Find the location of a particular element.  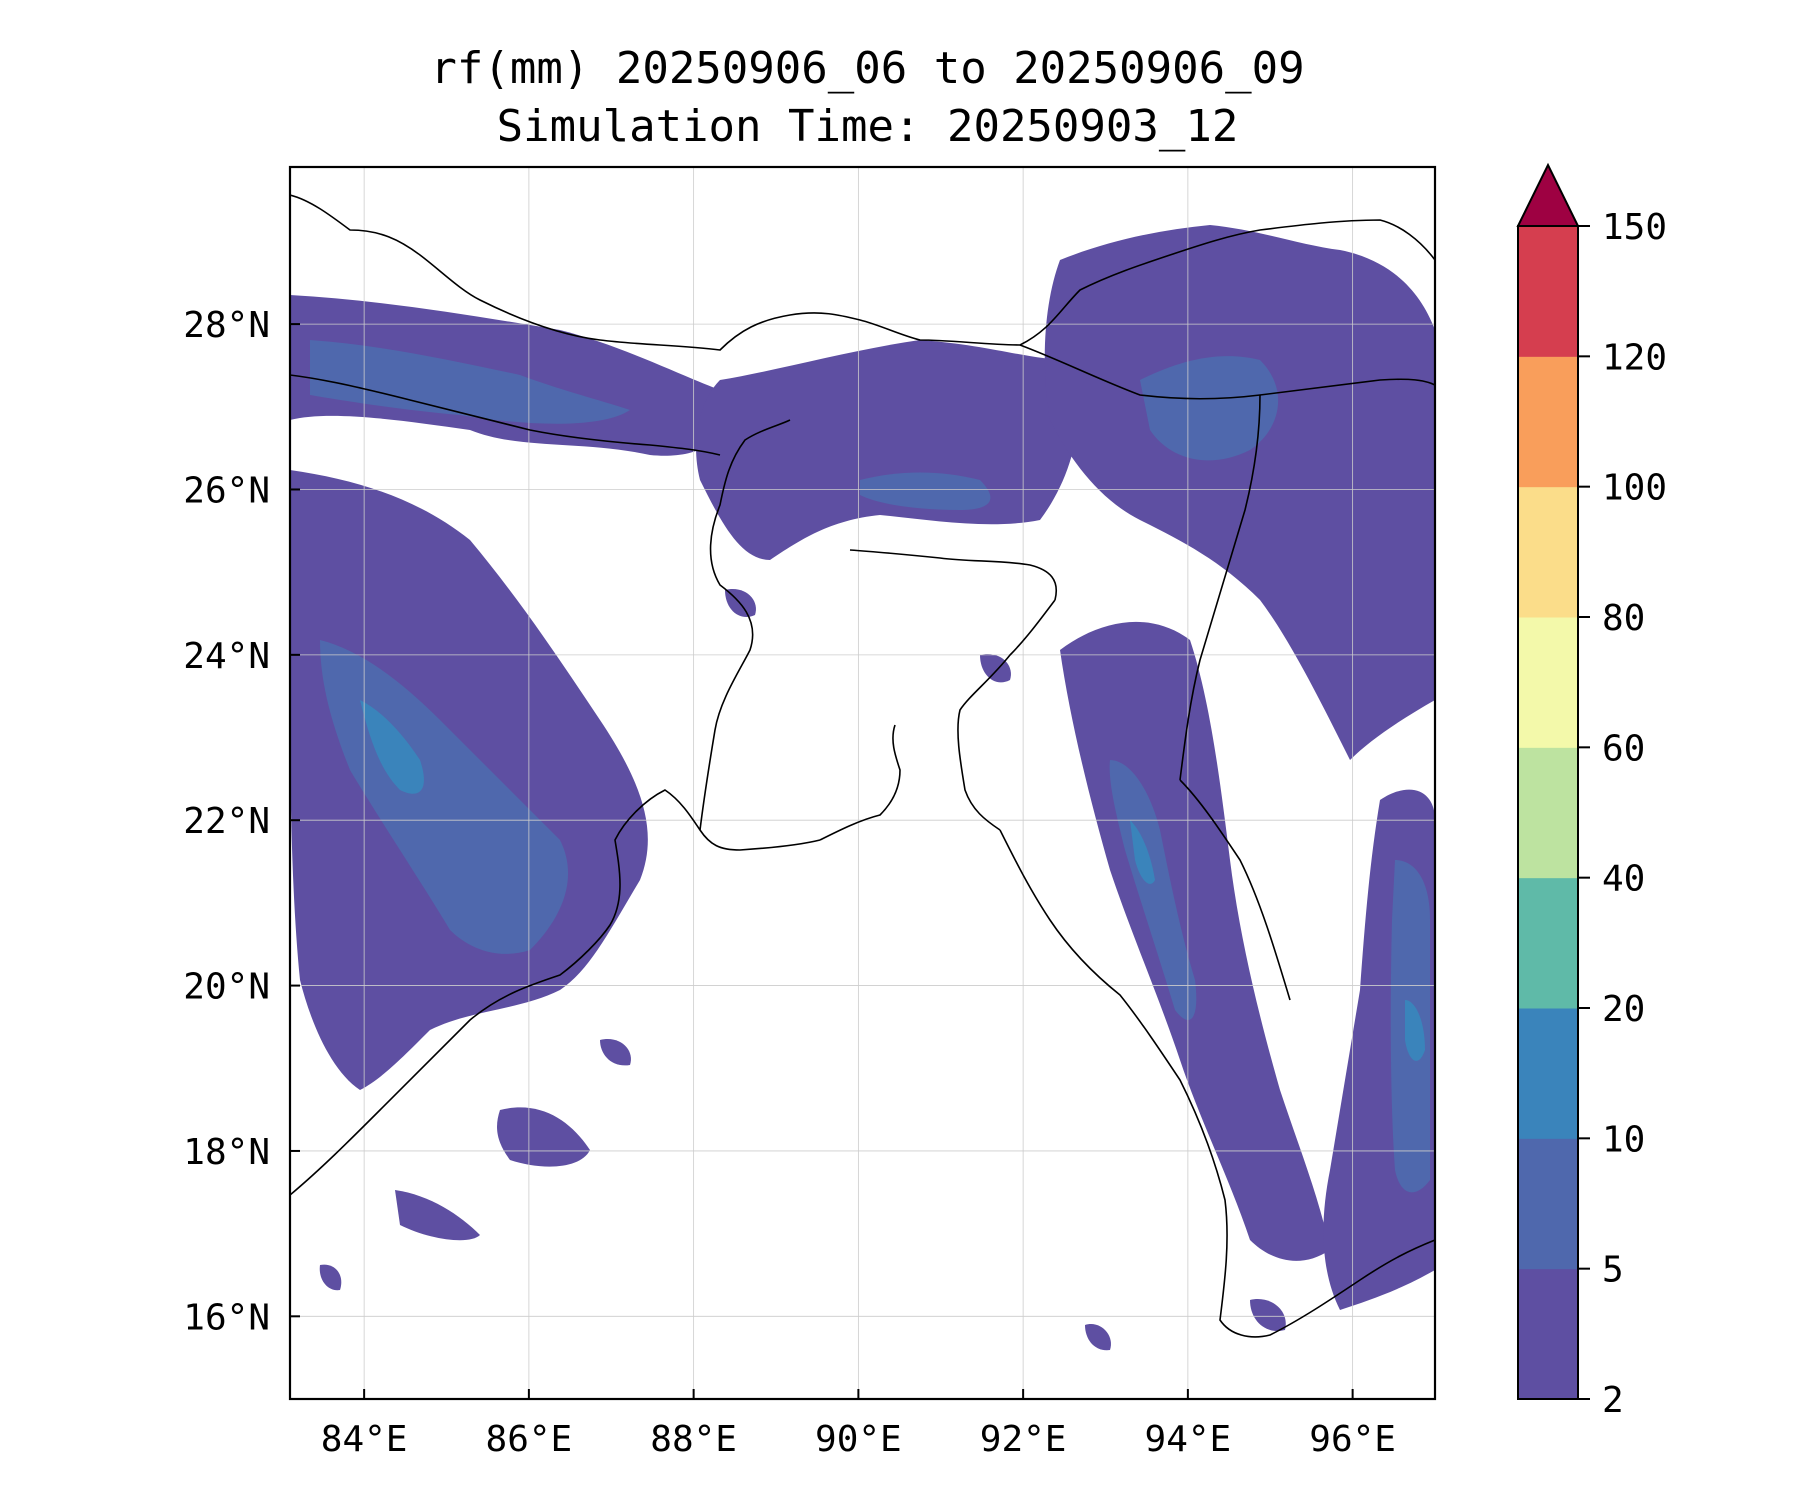

x-tick-label: 86°E is located at coordinates (529, 1439).